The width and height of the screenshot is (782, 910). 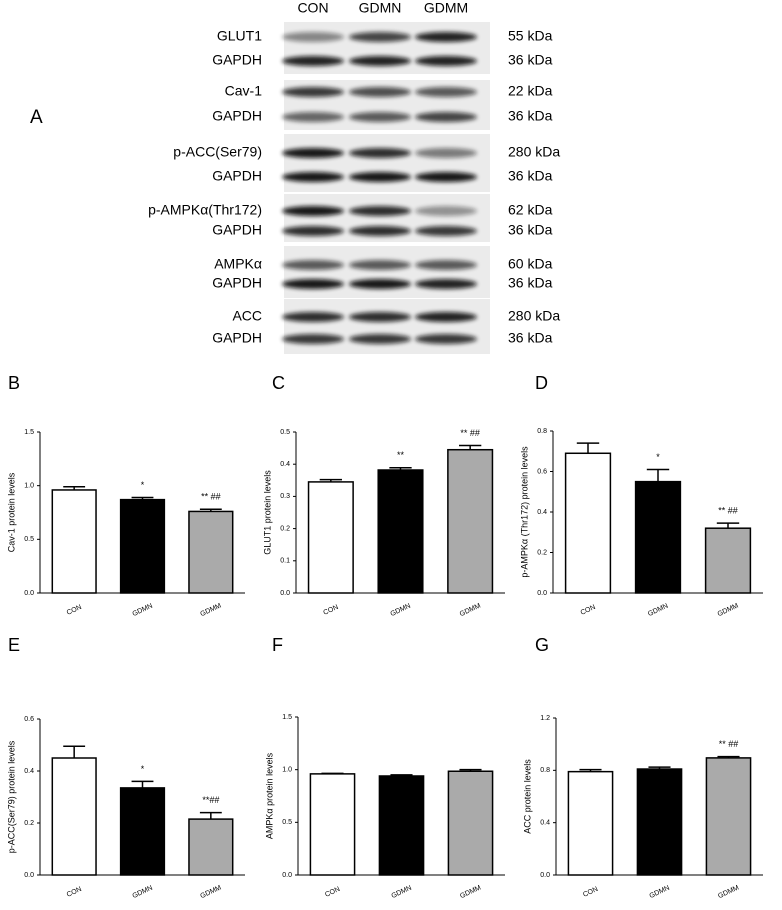 I want to click on blot-row-label: p-AMPKα(Thr172), so click(x=205, y=210).